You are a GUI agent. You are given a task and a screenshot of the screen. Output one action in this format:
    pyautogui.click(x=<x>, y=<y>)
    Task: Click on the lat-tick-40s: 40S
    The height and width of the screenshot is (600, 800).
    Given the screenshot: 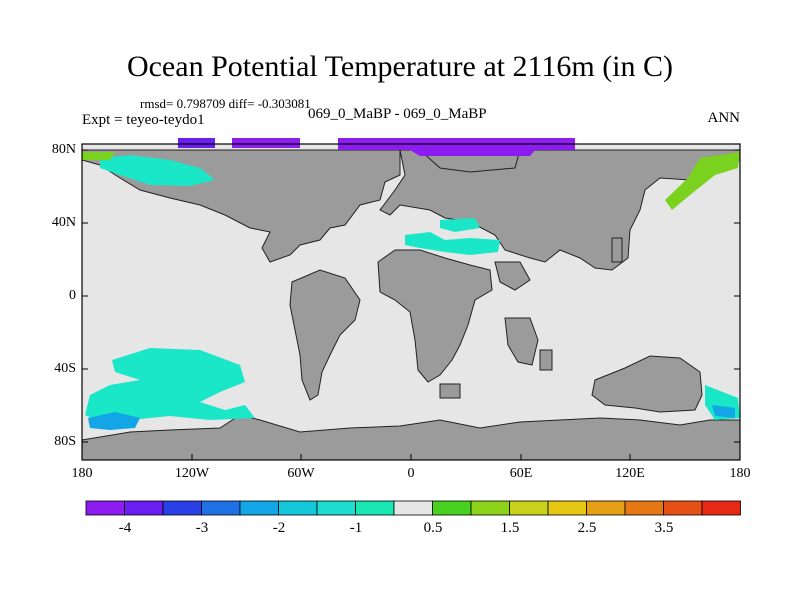 What is the action you would take?
    pyautogui.click(x=65, y=368)
    